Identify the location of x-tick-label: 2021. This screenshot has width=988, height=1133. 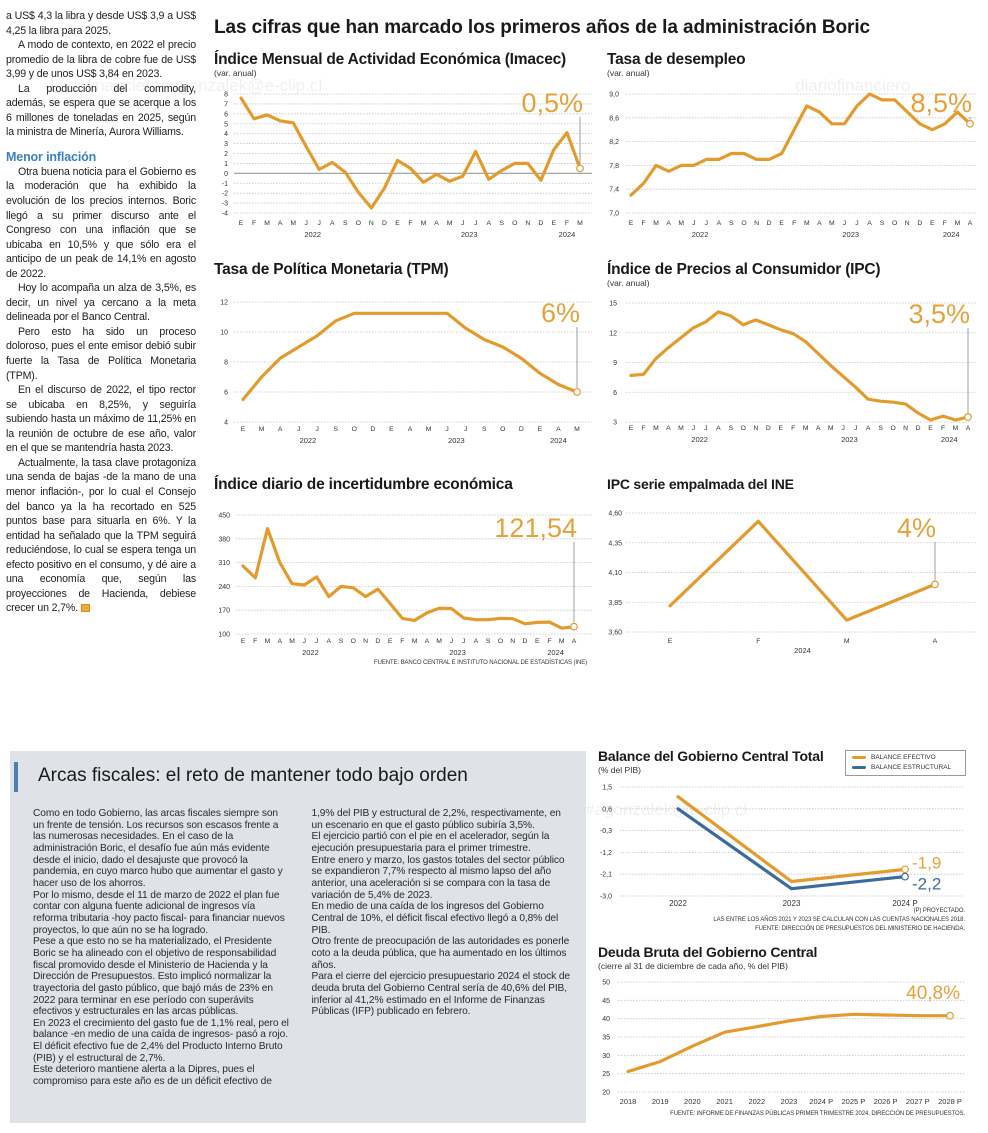
(724, 1101).